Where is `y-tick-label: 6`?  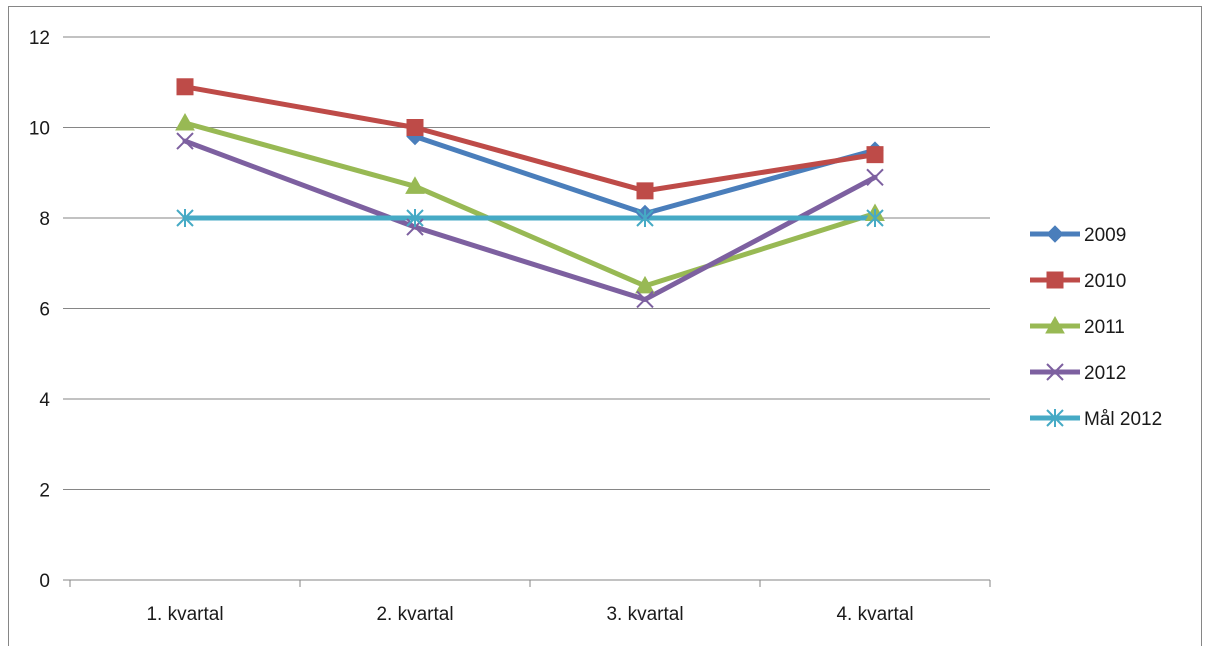 y-tick-label: 6 is located at coordinates (44, 310).